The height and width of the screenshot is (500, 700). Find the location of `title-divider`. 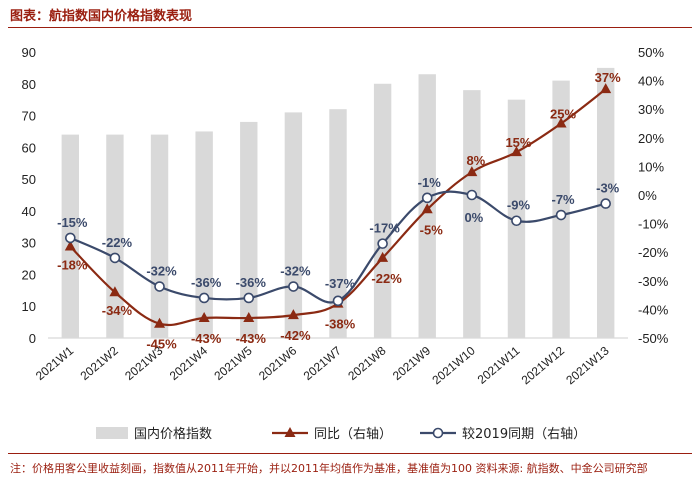

title-divider is located at coordinates (350, 27).